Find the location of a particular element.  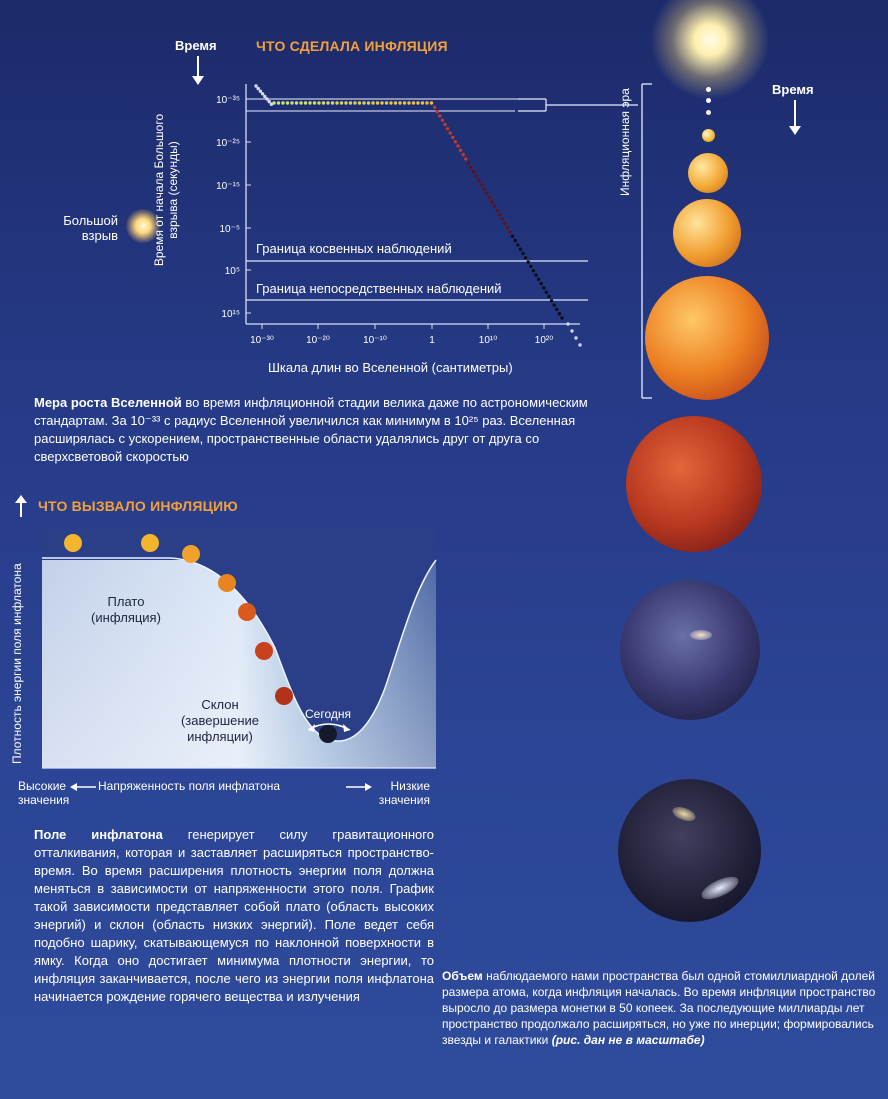

x-right-label: Низкие значения is located at coordinates (404, 793).